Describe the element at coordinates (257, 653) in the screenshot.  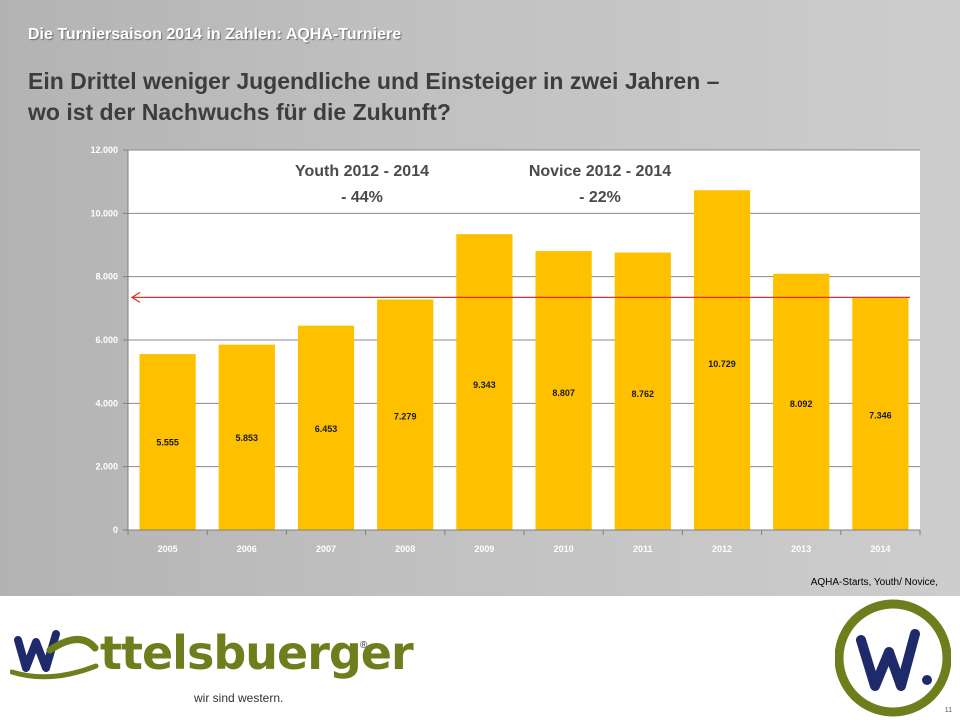
I see `brand-name: ttelsbuerger` at that location.